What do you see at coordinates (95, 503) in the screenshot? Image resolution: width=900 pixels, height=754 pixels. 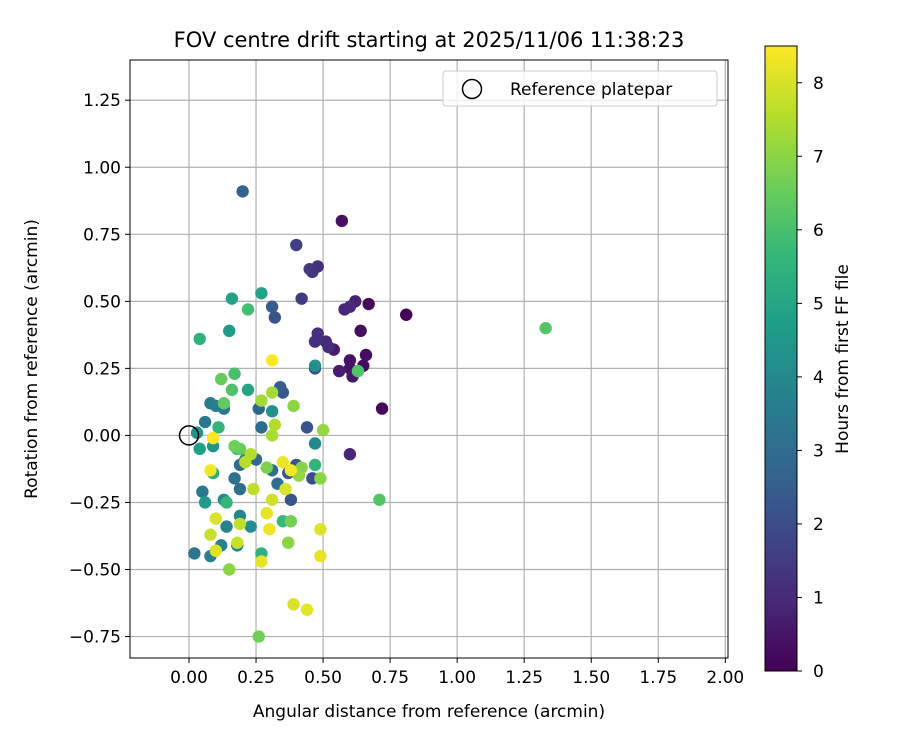 I see `y-tick-label: −0.25` at bounding box center [95, 503].